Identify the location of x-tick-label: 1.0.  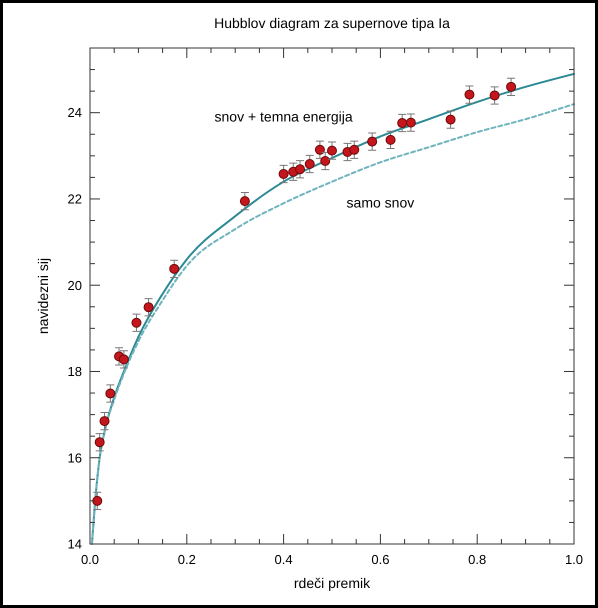
(574, 559).